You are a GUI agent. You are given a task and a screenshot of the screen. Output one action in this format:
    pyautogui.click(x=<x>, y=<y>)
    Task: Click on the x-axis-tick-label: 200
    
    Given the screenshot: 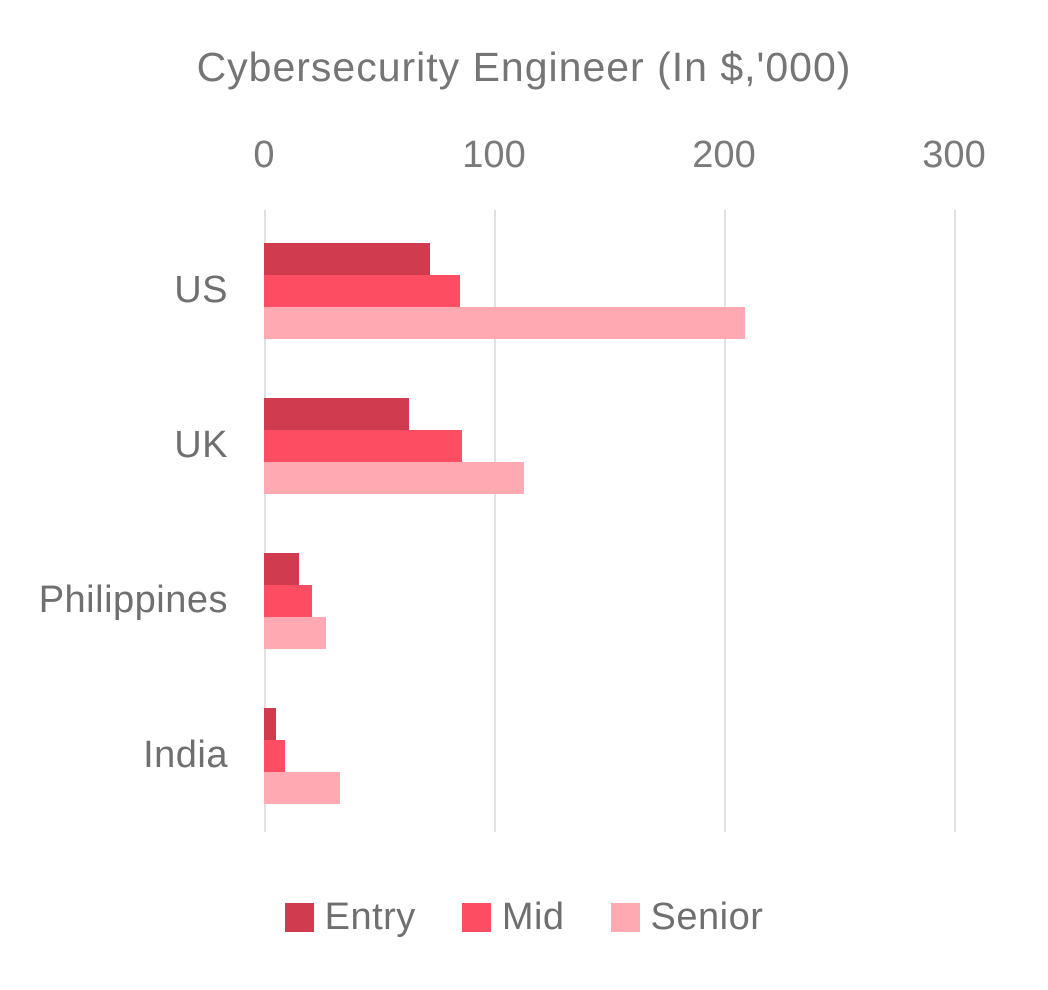 What is the action you would take?
    pyautogui.click(x=724, y=155)
    